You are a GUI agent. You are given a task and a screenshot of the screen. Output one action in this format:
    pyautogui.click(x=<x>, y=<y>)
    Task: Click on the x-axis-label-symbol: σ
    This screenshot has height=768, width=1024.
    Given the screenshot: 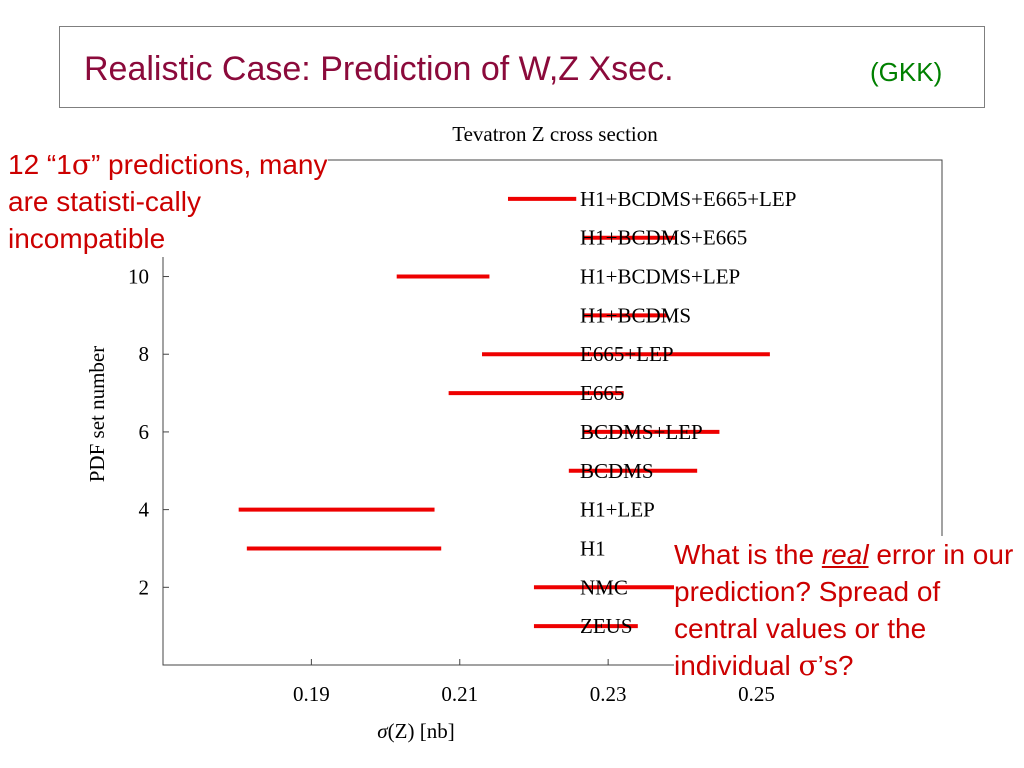 What is the action you would take?
    pyautogui.click(x=383, y=731)
    